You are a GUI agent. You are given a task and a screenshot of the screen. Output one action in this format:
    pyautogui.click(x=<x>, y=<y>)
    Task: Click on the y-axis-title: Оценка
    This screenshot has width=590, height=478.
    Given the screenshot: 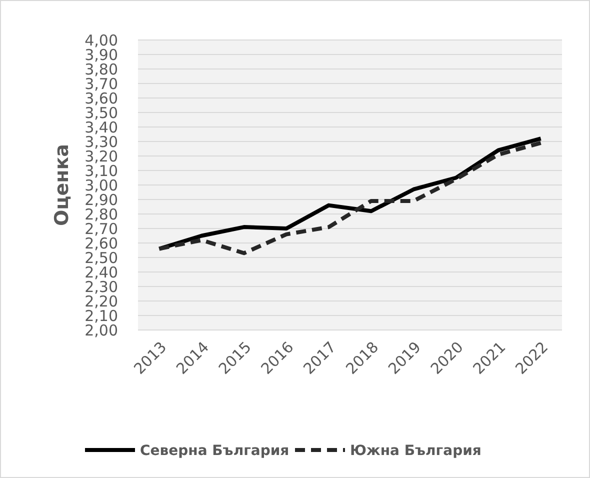 What is the action you would take?
    pyautogui.click(x=62, y=185)
    